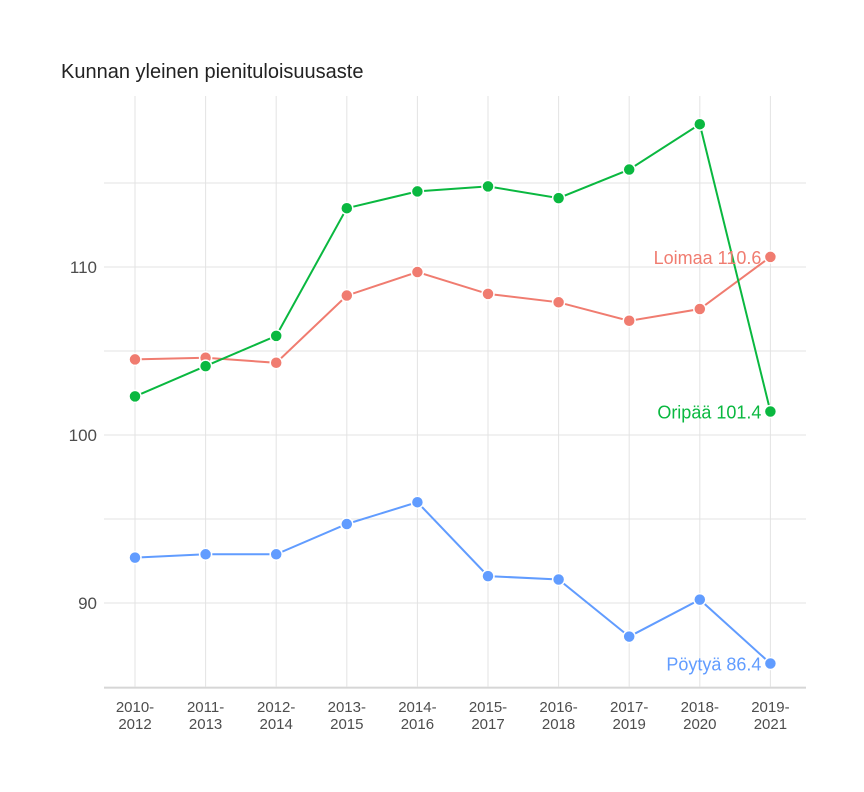 Image resolution: width=864 pixels, height=792 pixels. What do you see at coordinates (629, 716) in the screenshot?
I see `x-tick-label: 2017-2019` at bounding box center [629, 716].